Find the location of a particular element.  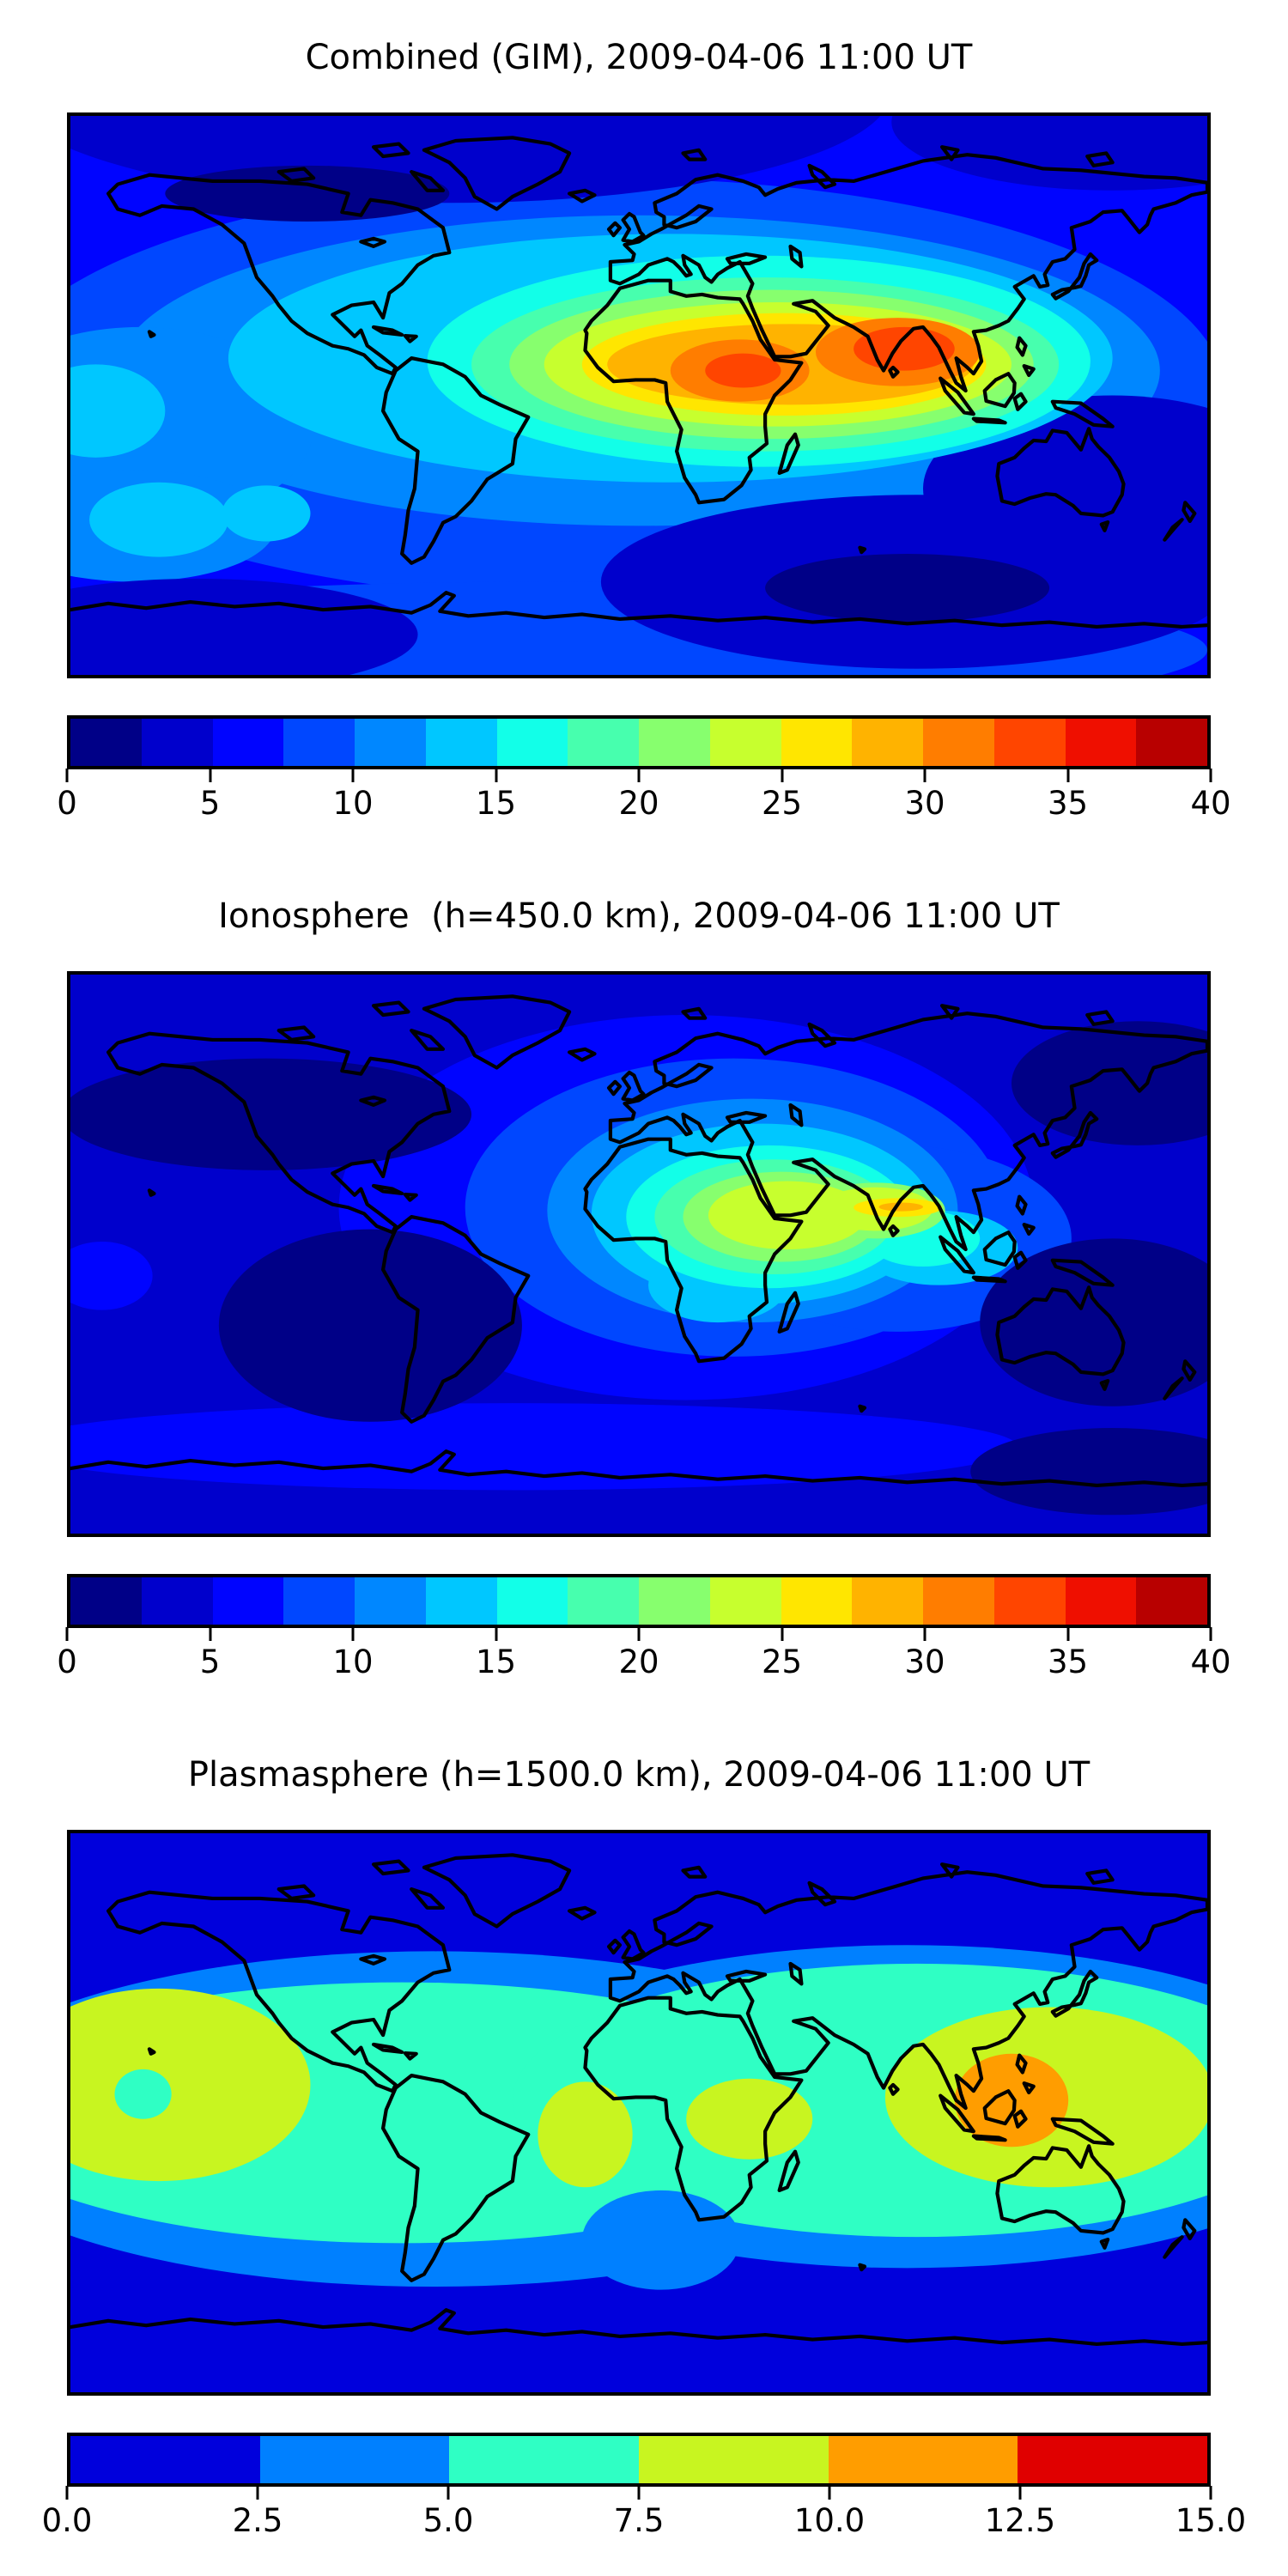

plasmasphere-colorbar is located at coordinates (639, 2460).